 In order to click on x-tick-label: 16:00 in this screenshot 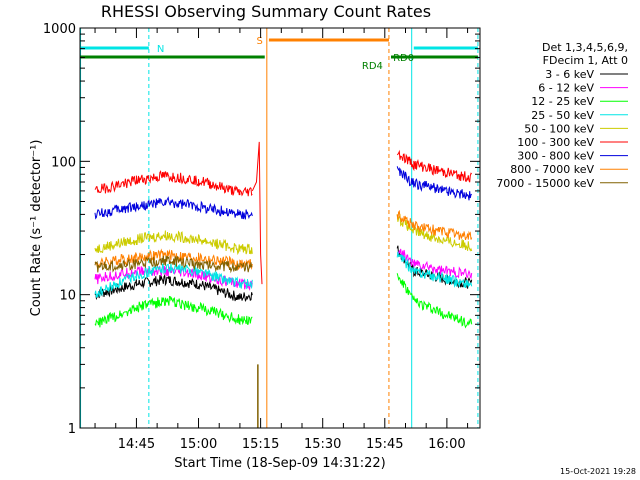, I will do `click(446, 444)`.